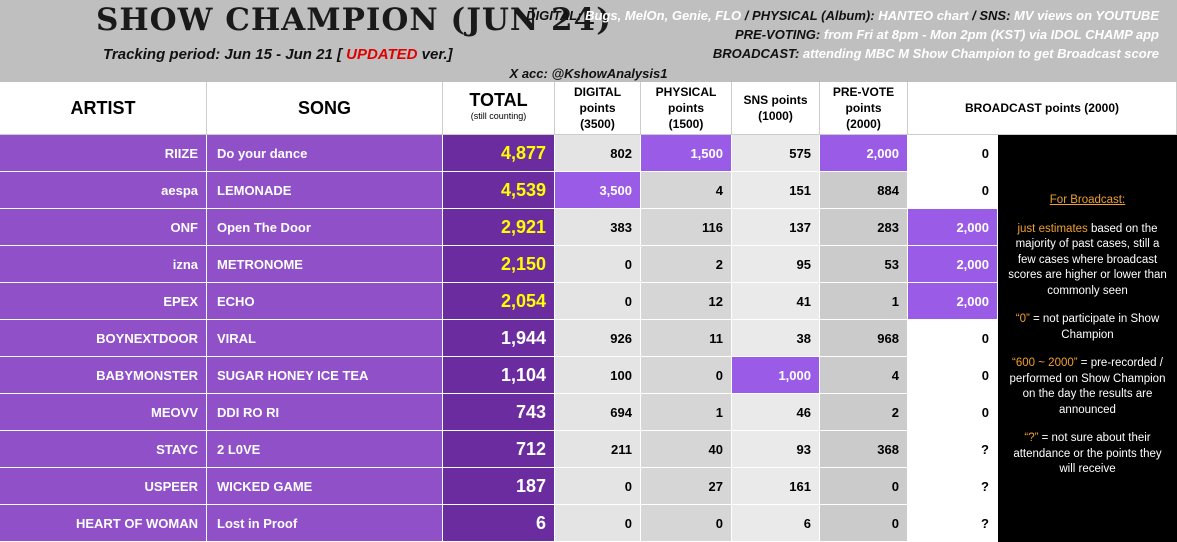 This screenshot has height=542, width=1177. What do you see at coordinates (686, 523) in the screenshot?
I see `physical-points: 0` at bounding box center [686, 523].